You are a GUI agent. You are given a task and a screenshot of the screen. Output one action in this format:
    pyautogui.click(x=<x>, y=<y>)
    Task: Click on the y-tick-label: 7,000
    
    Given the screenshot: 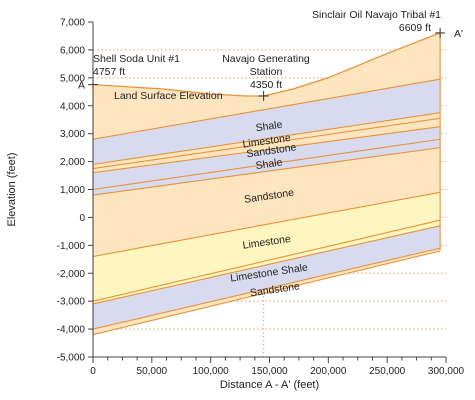 What is the action you would take?
    pyautogui.click(x=72, y=23)
    